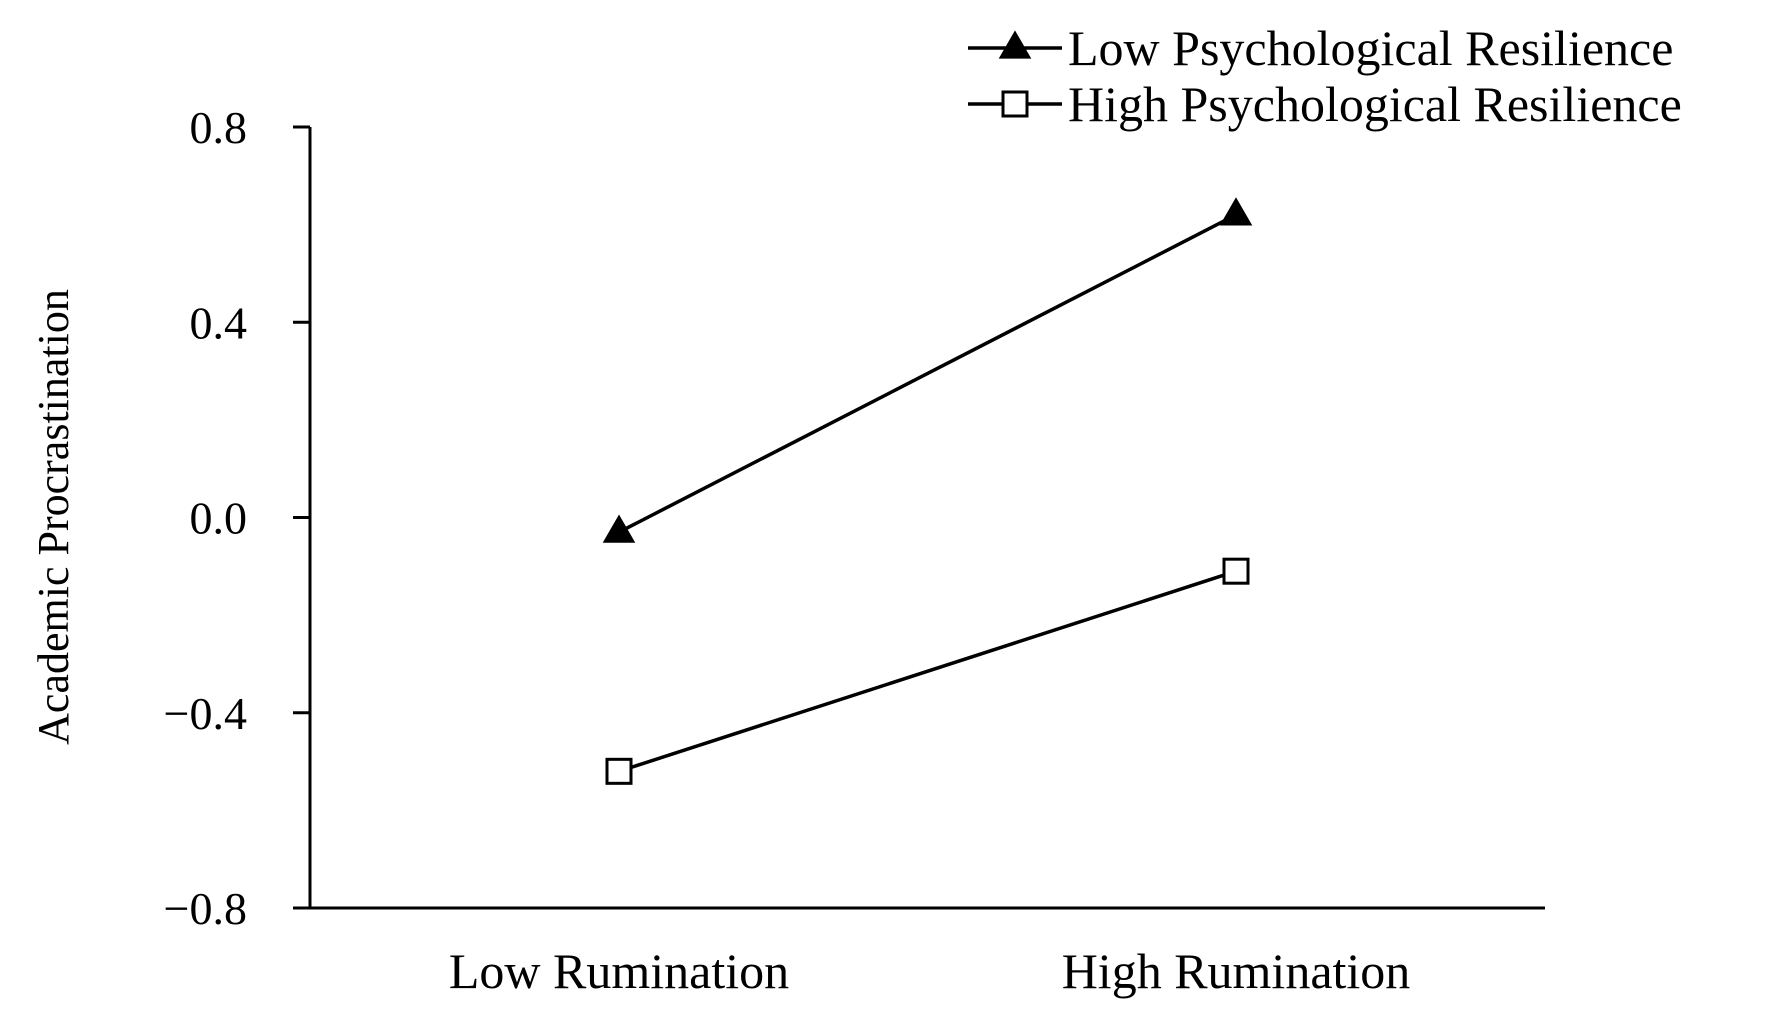 Image resolution: width=1768 pixels, height=1013 pixels. I want to click on x-tick-labels: Low Rumination High Rumination, so click(929, 971).